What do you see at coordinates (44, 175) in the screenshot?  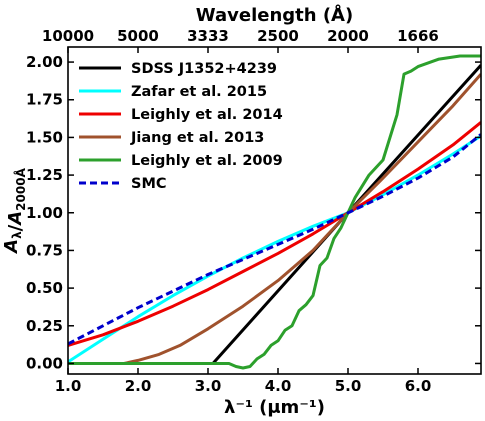 I see `y-tick-label-5: 1.25` at bounding box center [44, 175].